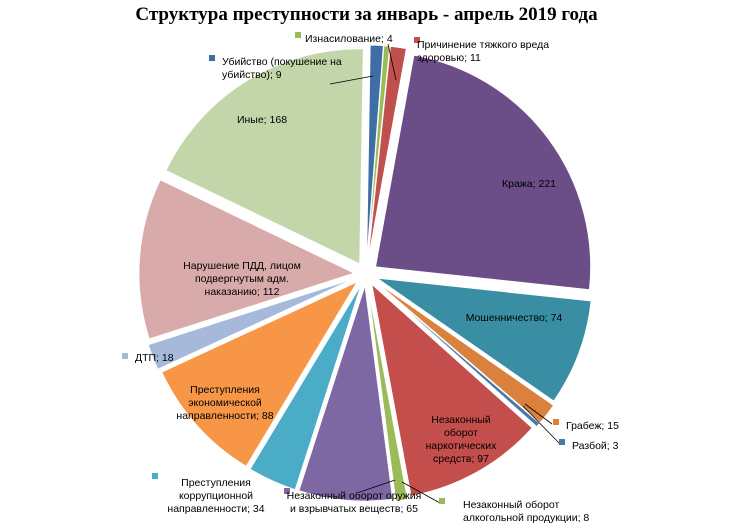 The height and width of the screenshot is (527, 733). What do you see at coordinates (592, 426) in the screenshot?
I see `data-label: Грабеж; 15` at bounding box center [592, 426].